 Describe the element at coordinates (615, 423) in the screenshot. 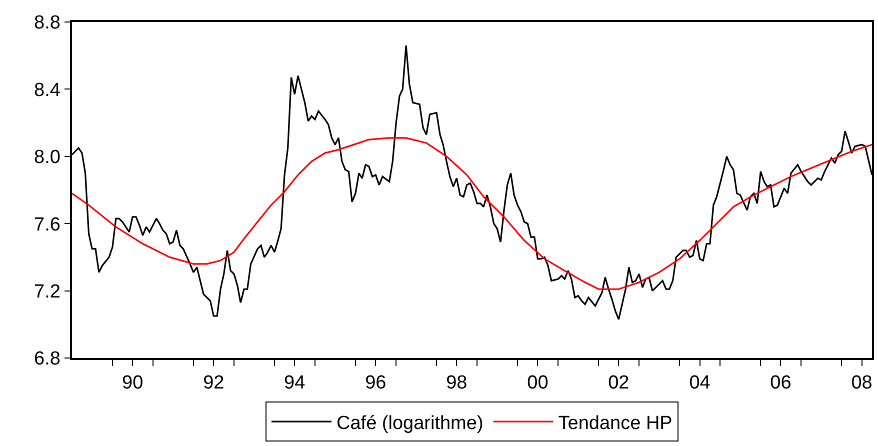

I see `legend-label: Tendance HP` at that location.